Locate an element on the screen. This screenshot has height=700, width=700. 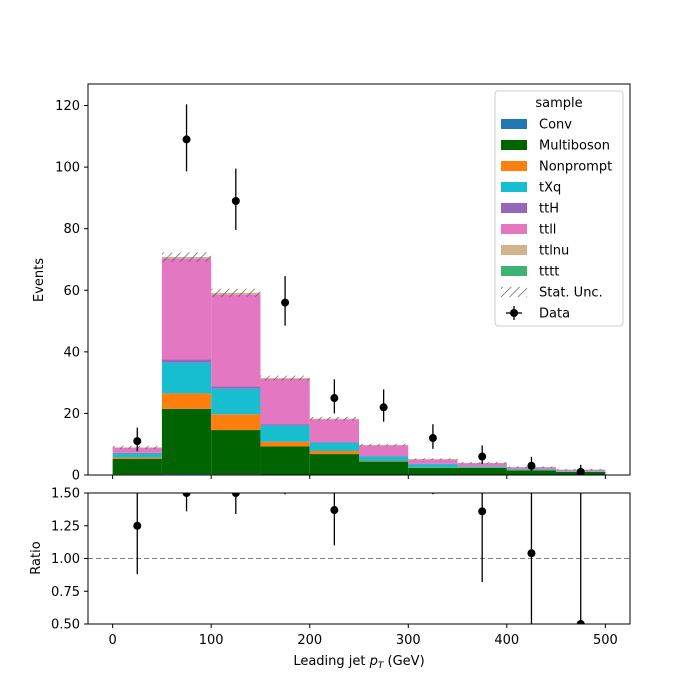
main-y-tick-label-40: 40 is located at coordinates (71, 352).